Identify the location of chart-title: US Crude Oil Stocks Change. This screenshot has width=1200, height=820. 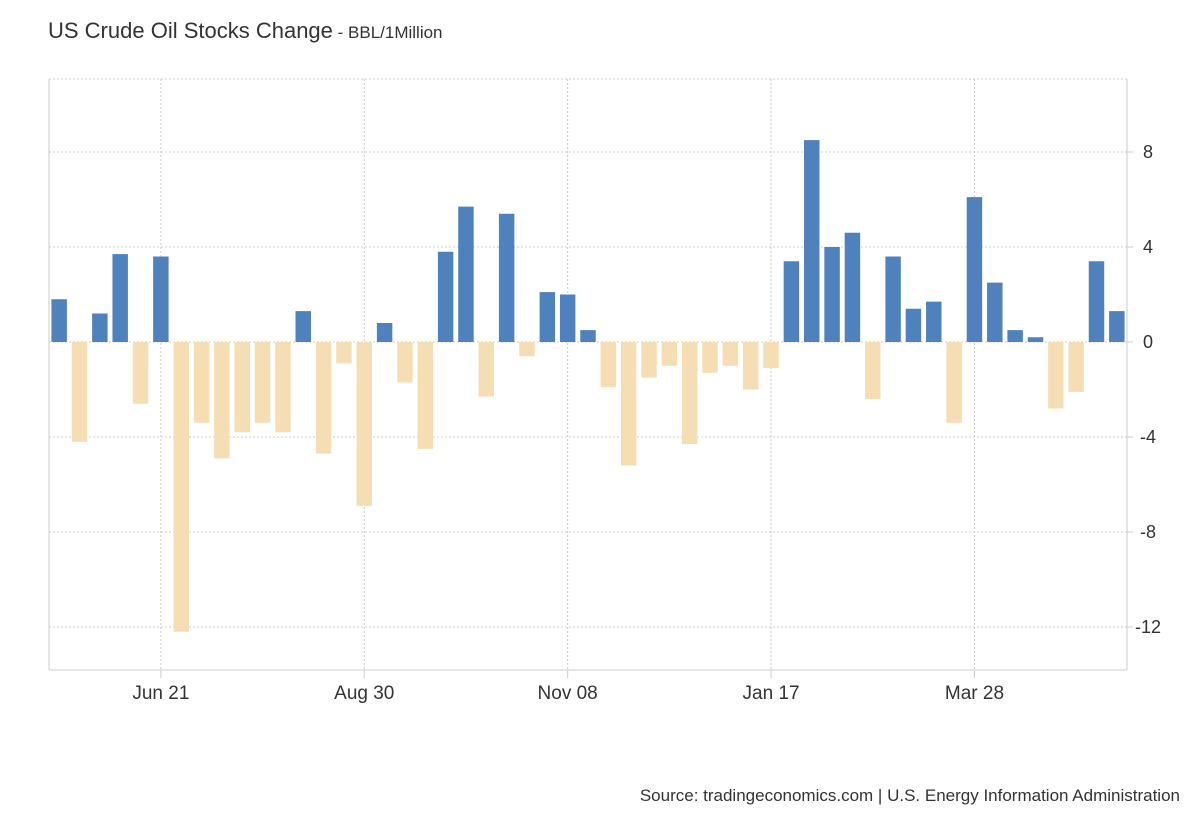
(190, 30).